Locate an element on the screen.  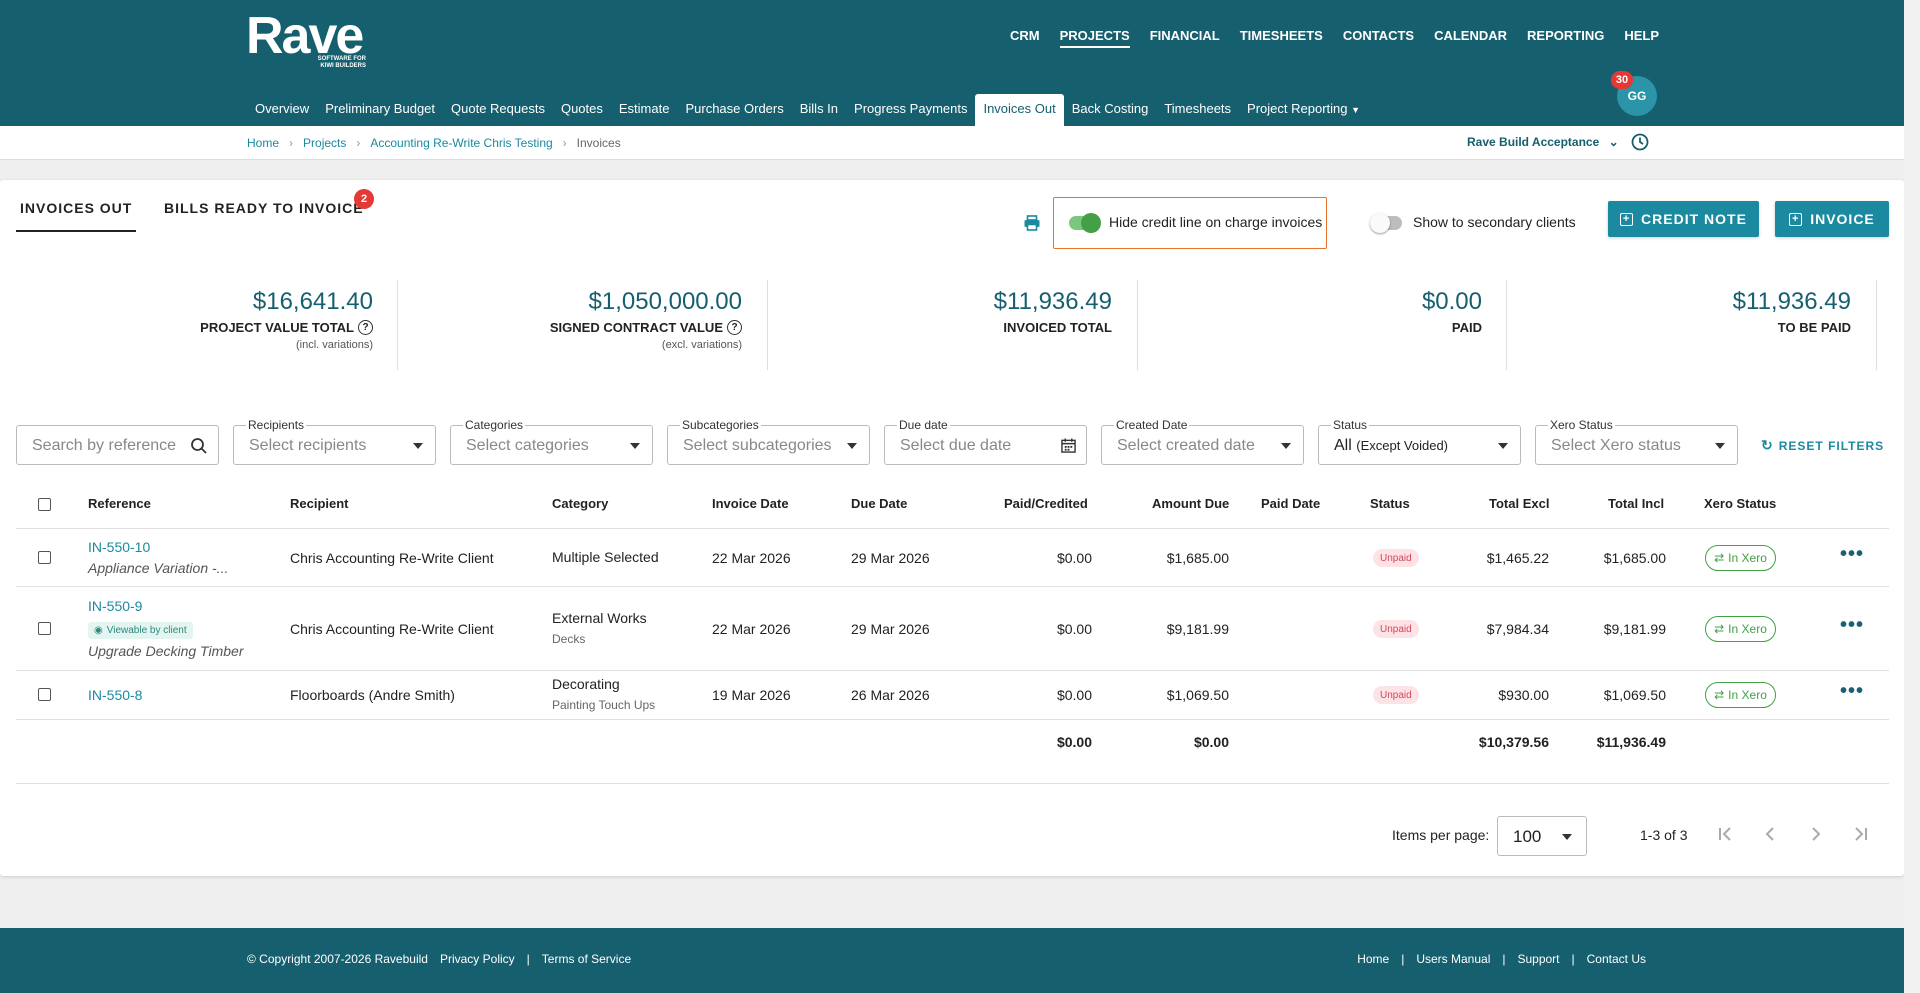
reset-filters-label: RESET FILTERS is located at coordinates (1831, 445).